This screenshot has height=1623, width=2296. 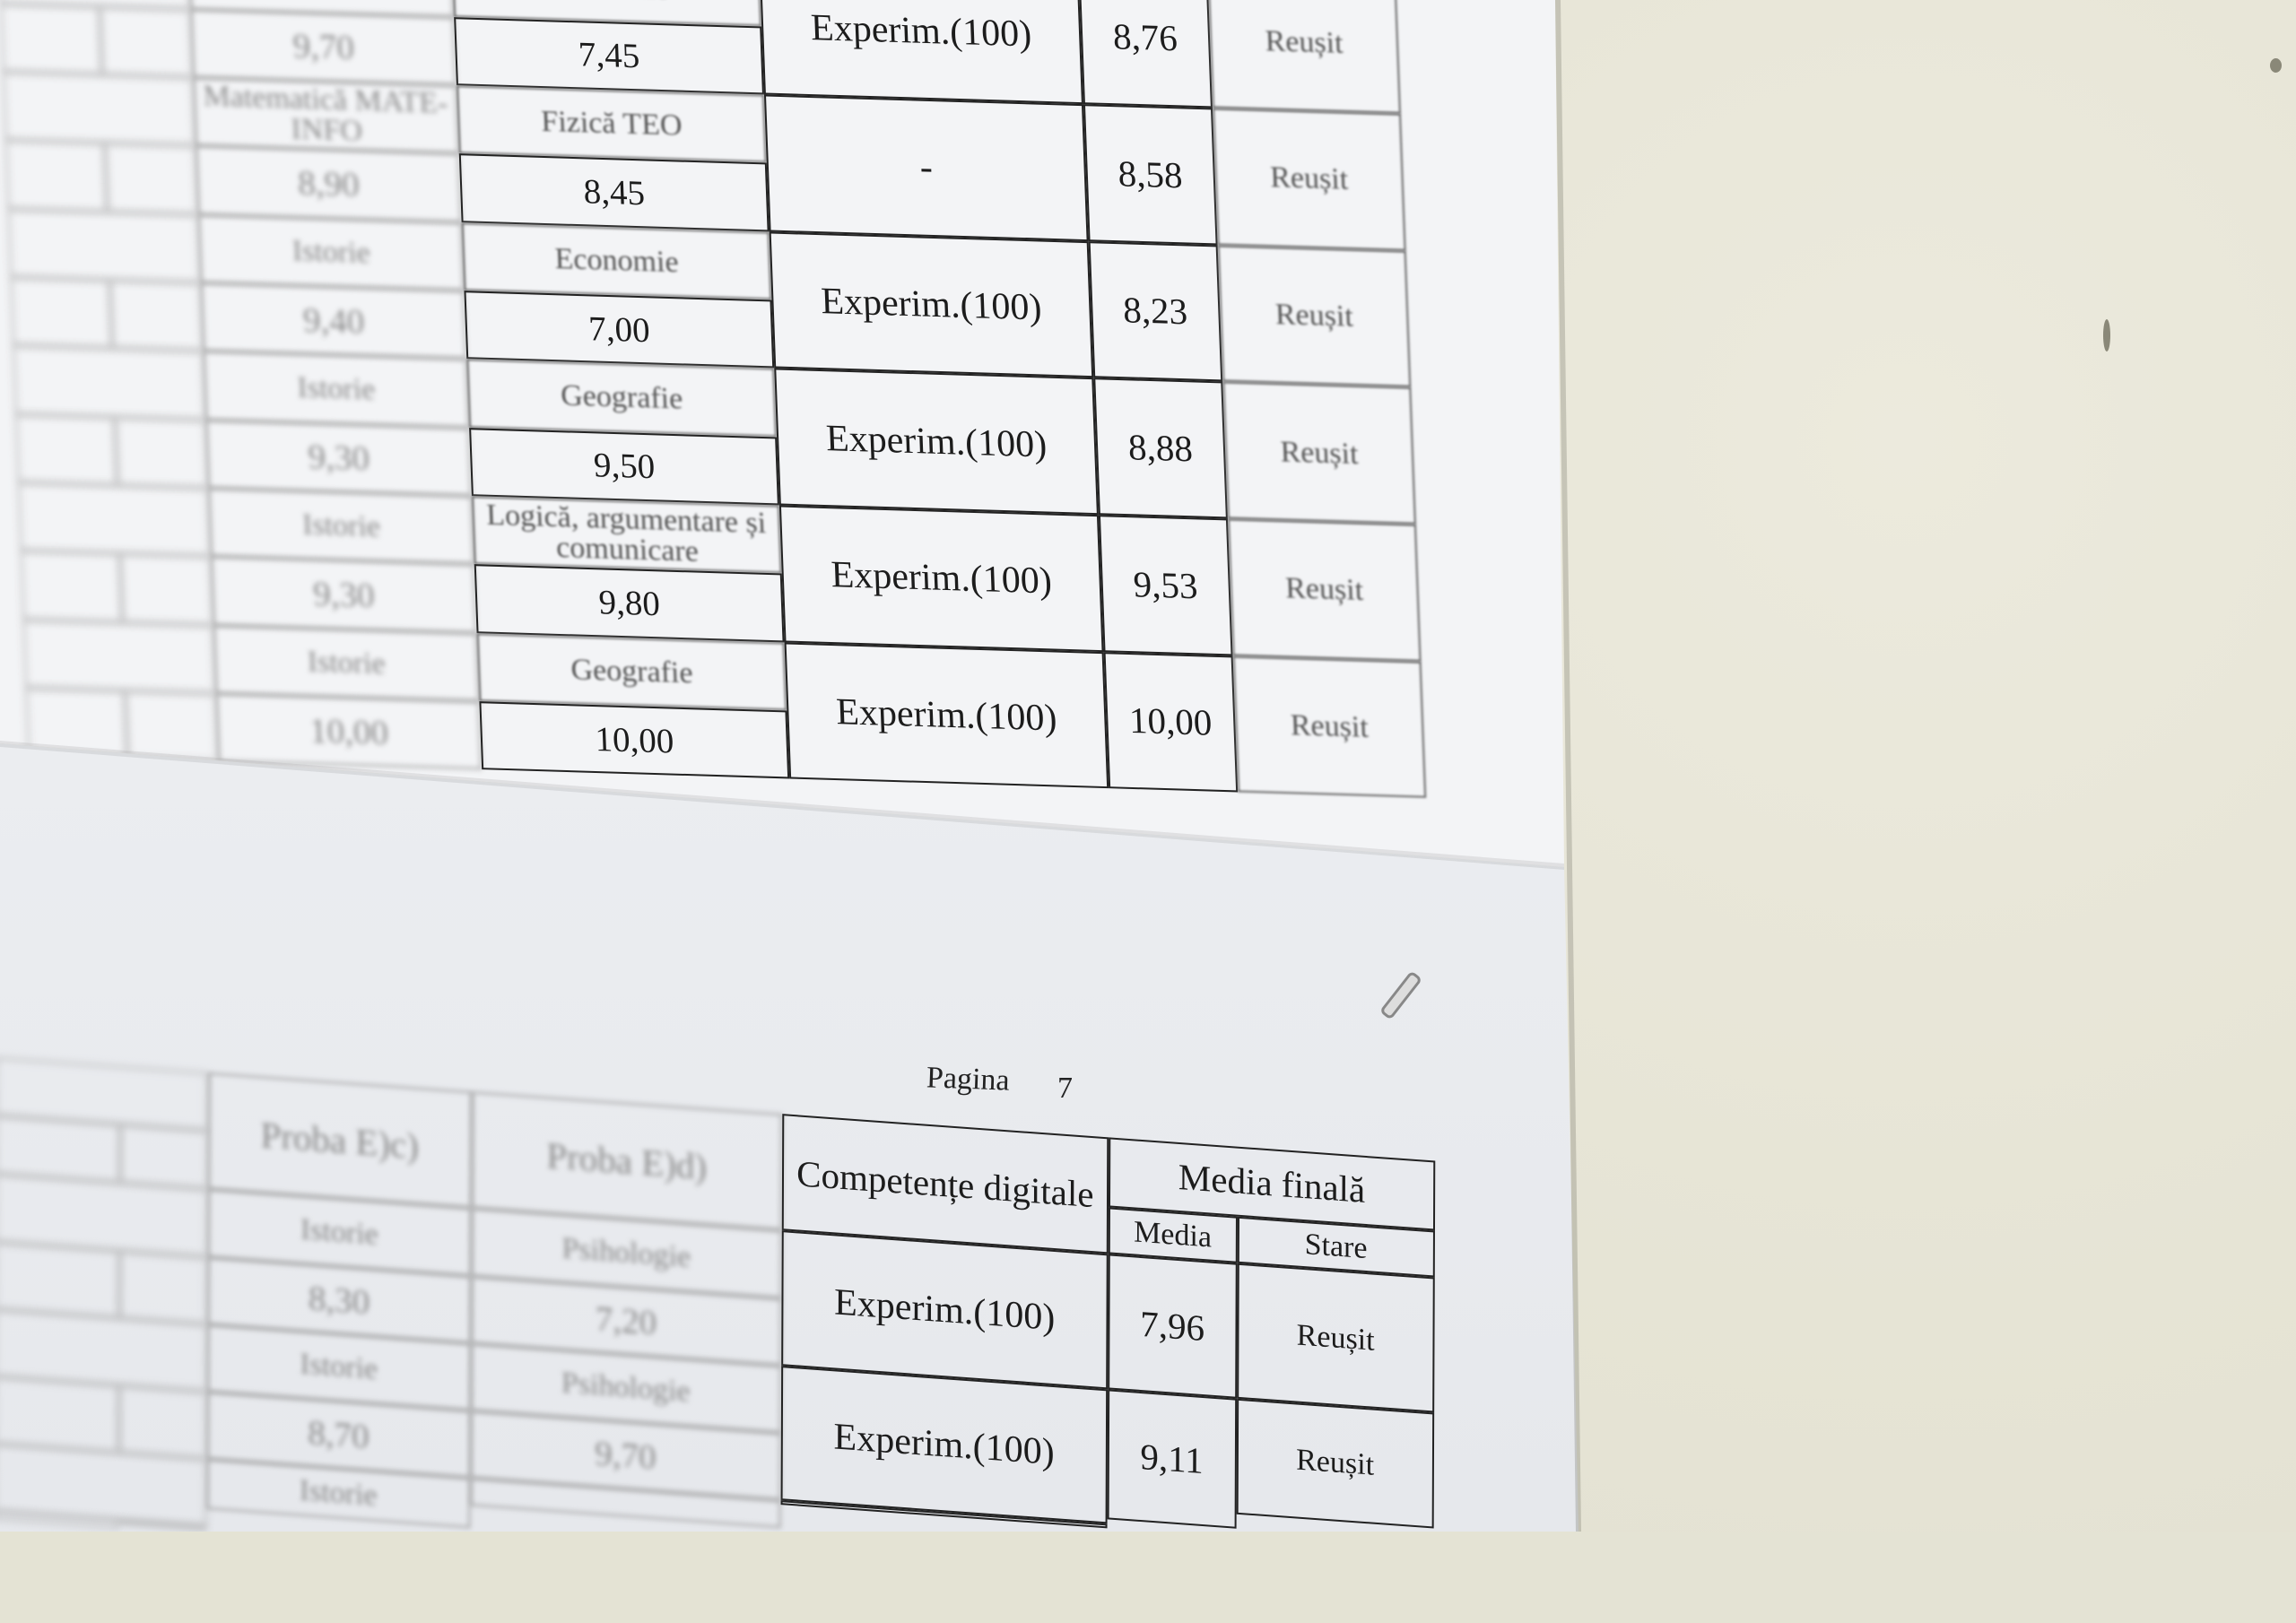 I want to click on proba-ed-grade-text: 9,80, so click(x=629, y=603).